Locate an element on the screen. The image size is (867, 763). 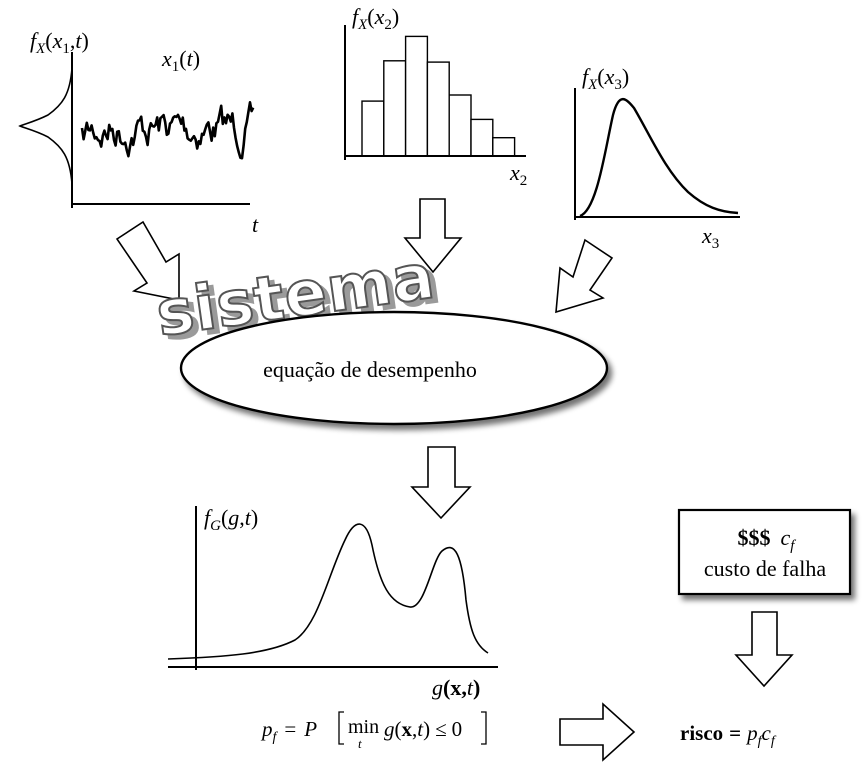
pf-lhs: pf = P is located at coordinates (288, 731).